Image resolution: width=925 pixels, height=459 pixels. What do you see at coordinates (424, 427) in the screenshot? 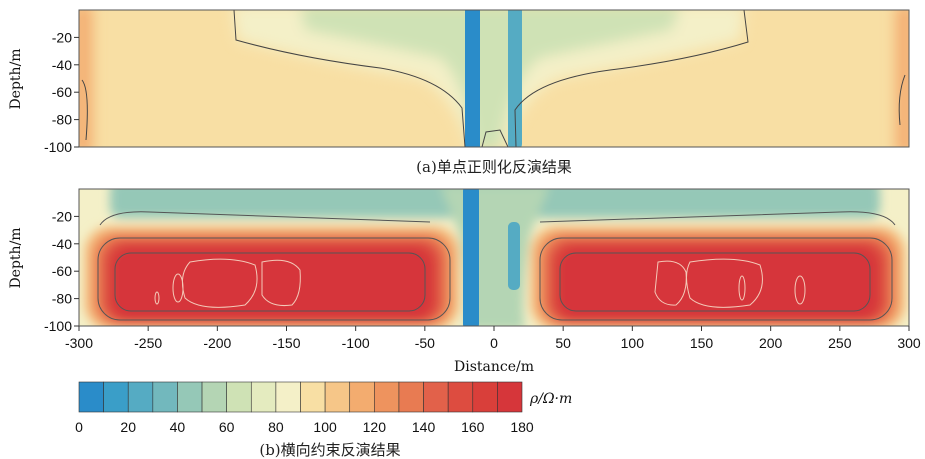
I see `colorbar-tick-label: 140` at bounding box center [424, 427].